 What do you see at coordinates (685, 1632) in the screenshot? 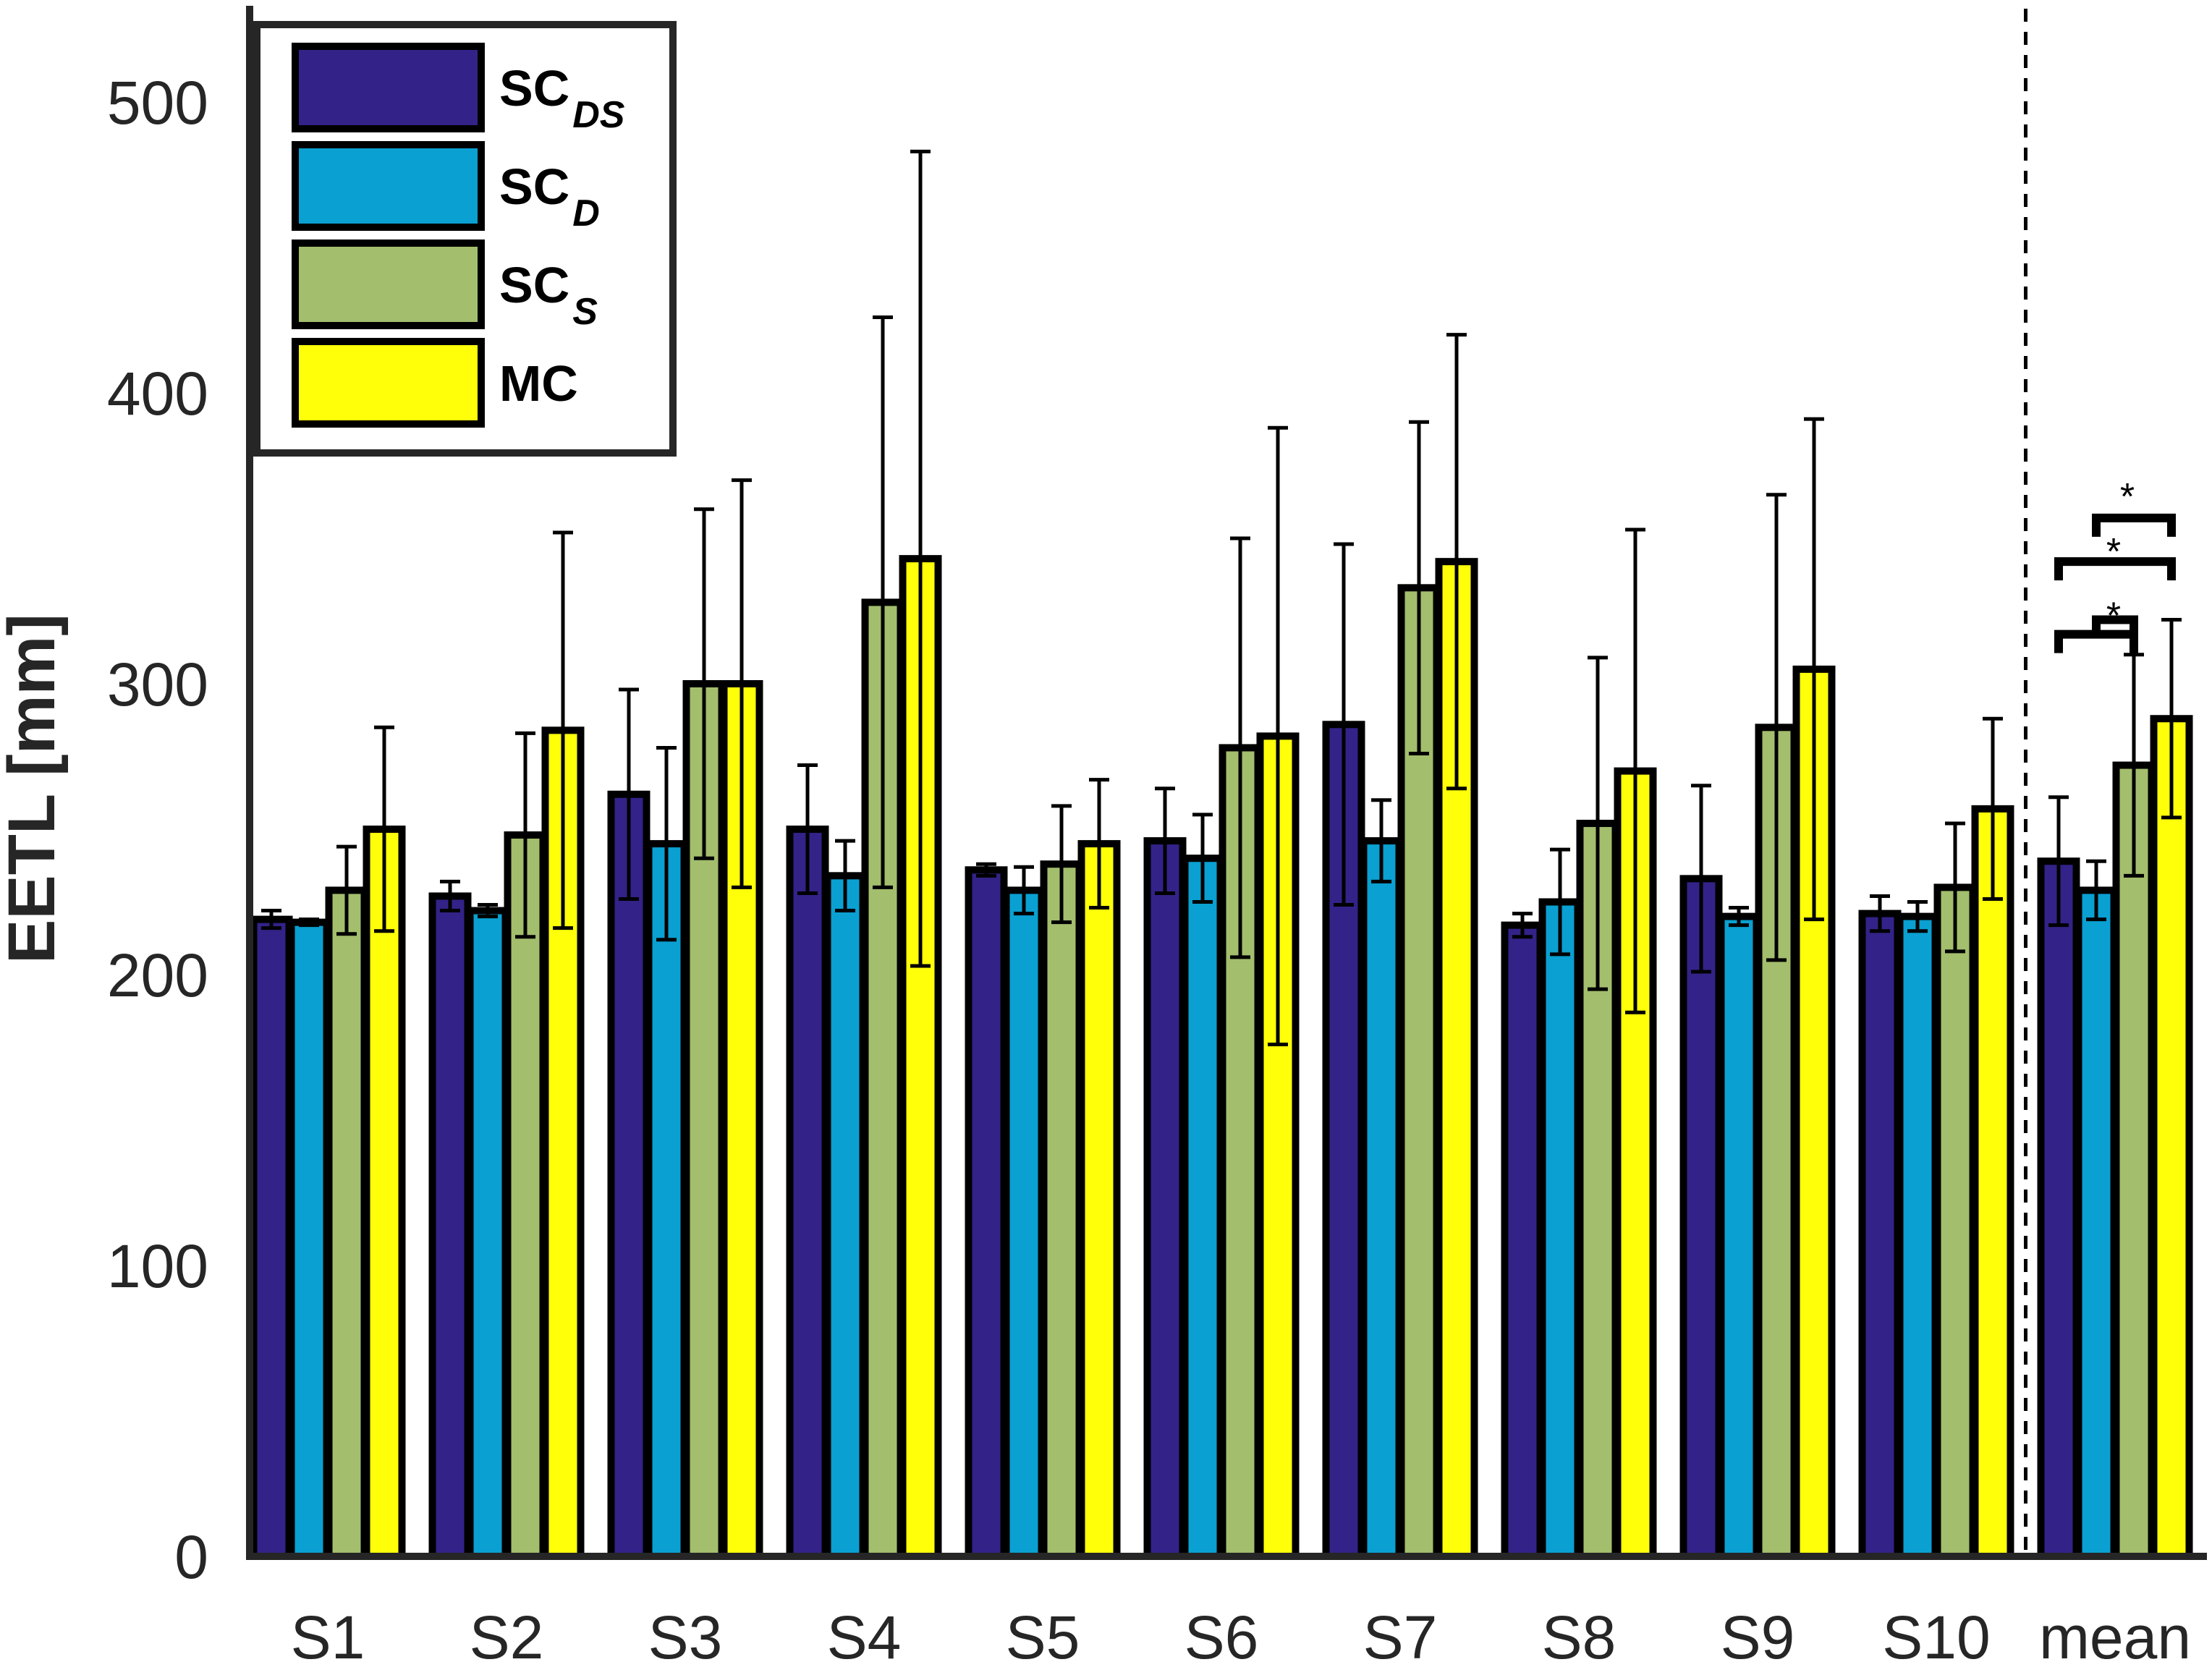
I see `x-tick-label: S3` at bounding box center [685, 1632].